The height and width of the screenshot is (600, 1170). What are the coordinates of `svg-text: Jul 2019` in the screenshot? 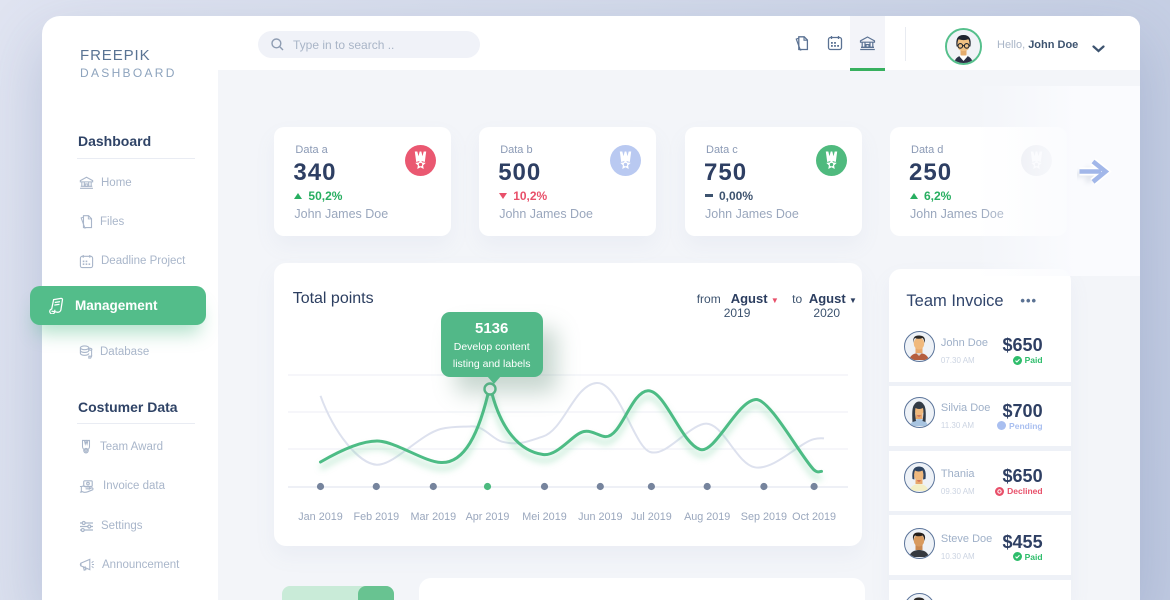 It's located at (651, 517).